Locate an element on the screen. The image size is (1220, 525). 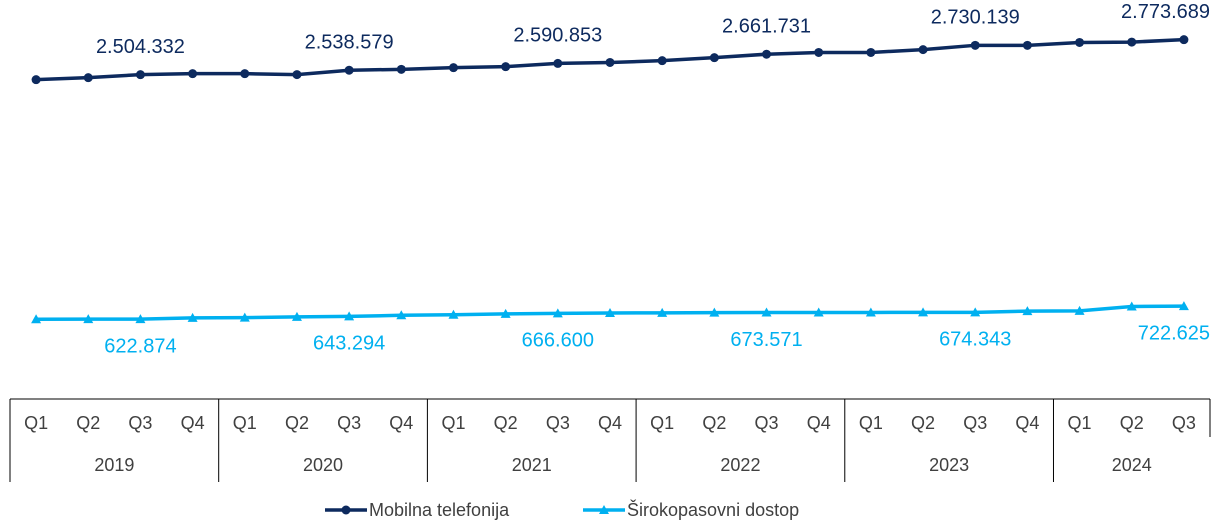
legend-label: Širokopasovni dostop is located at coordinates (713, 509).